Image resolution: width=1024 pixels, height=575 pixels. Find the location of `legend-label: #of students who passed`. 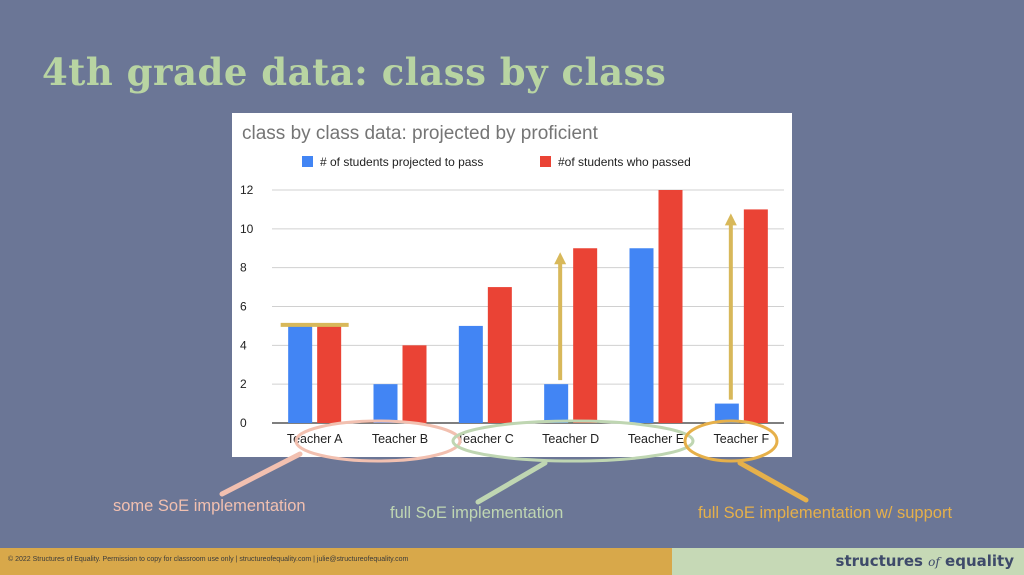

legend-label: #of students who passed is located at coordinates (624, 162).